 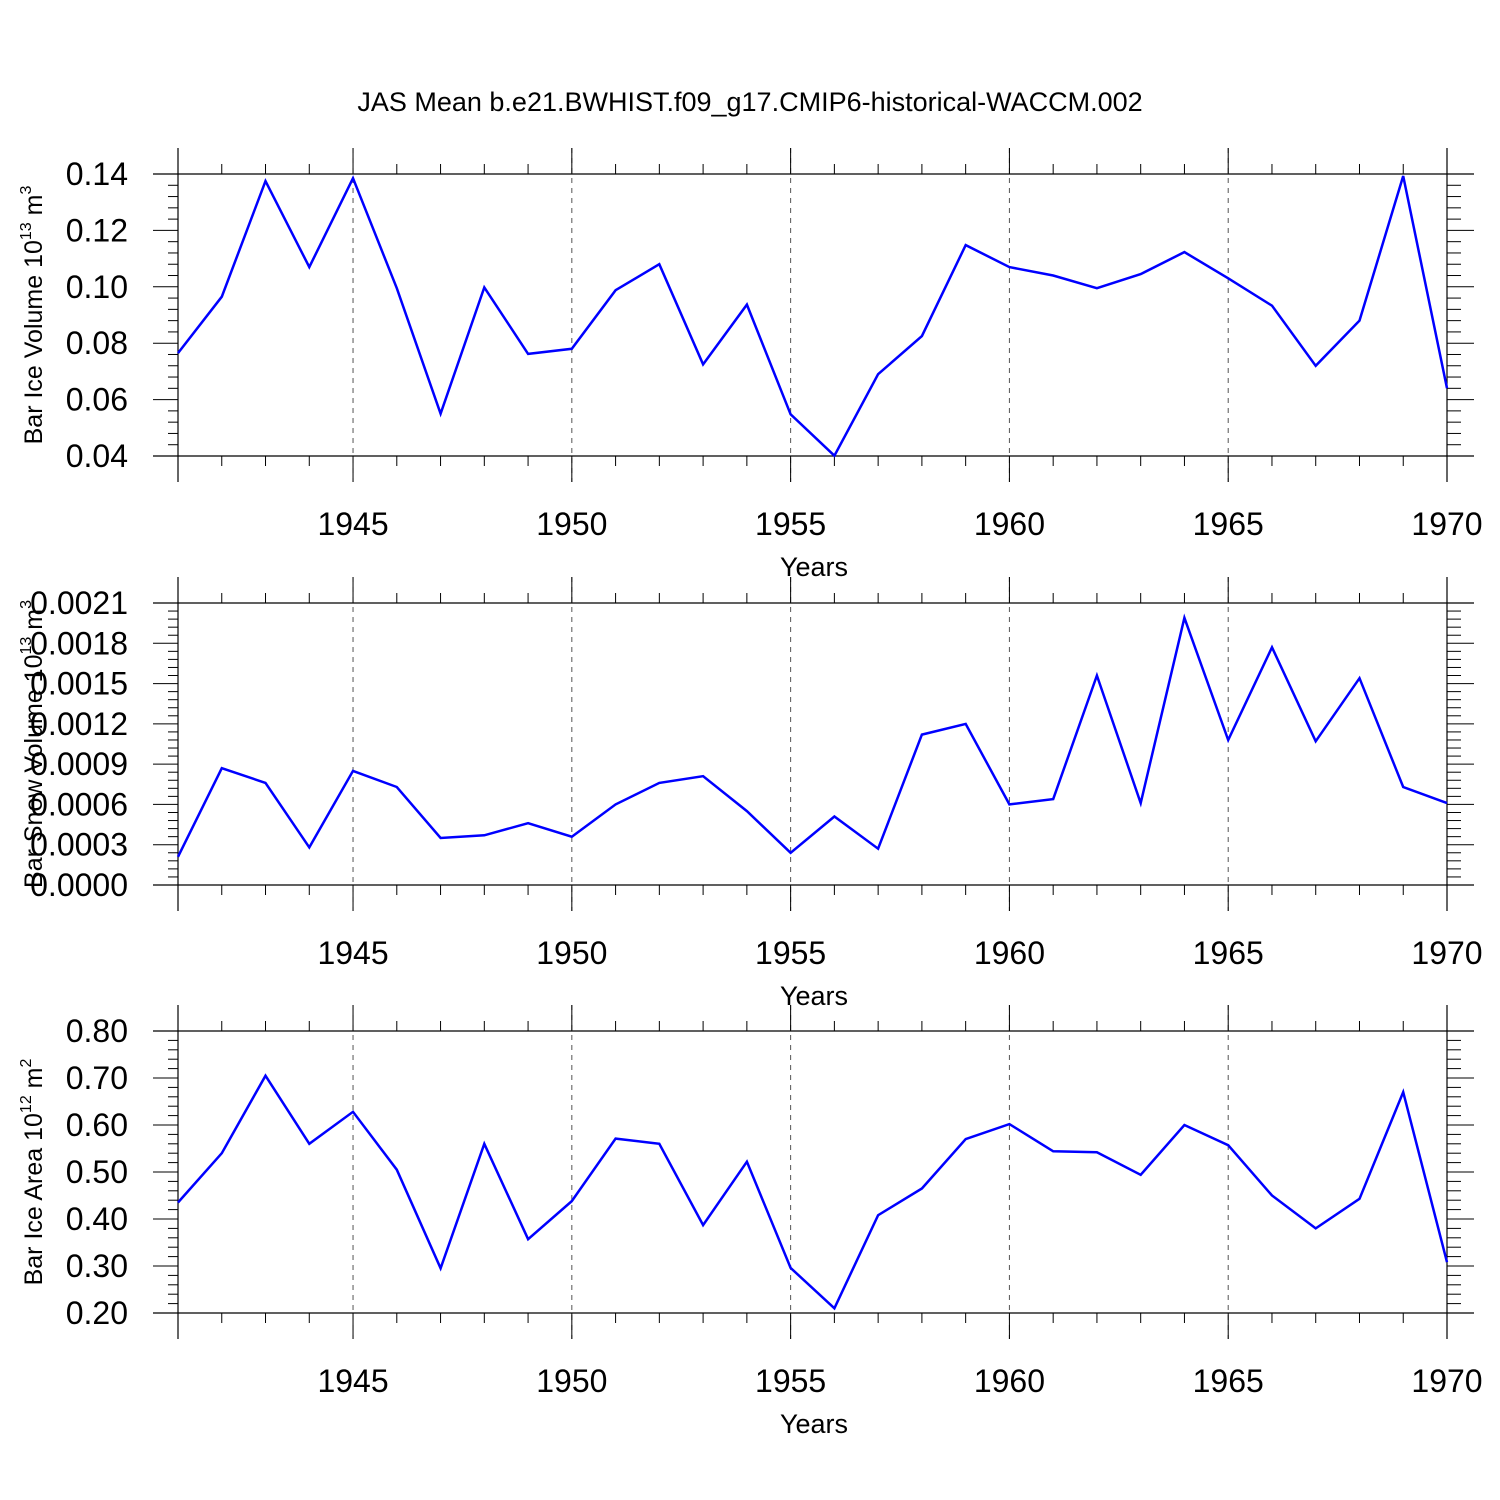 What do you see at coordinates (79, 684) in the screenshot?
I see `y-tick-label: 0.0015` at bounding box center [79, 684].